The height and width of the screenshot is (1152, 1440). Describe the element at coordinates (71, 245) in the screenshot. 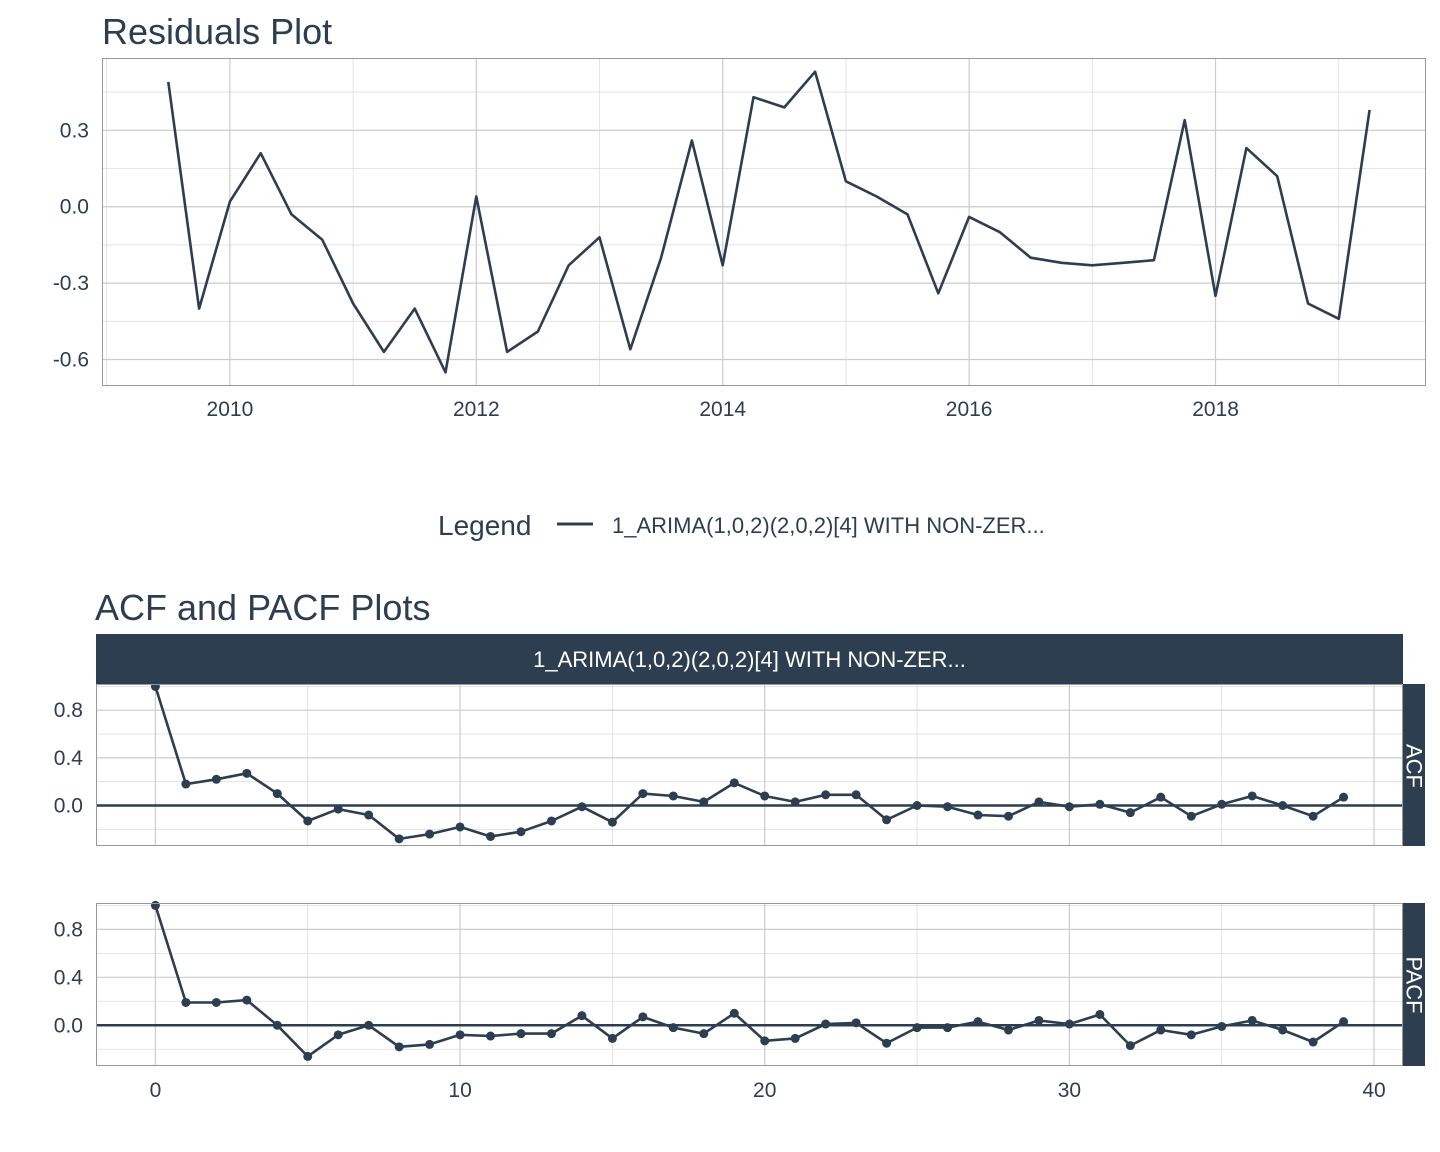

I see `residuals-y-axis: -0.6 -0.3 0.0 0.3` at that location.